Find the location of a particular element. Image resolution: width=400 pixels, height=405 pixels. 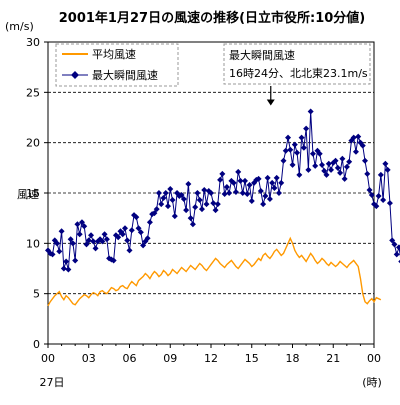

legend-label-max: 最大瞬間風速 is located at coordinates (125, 75).